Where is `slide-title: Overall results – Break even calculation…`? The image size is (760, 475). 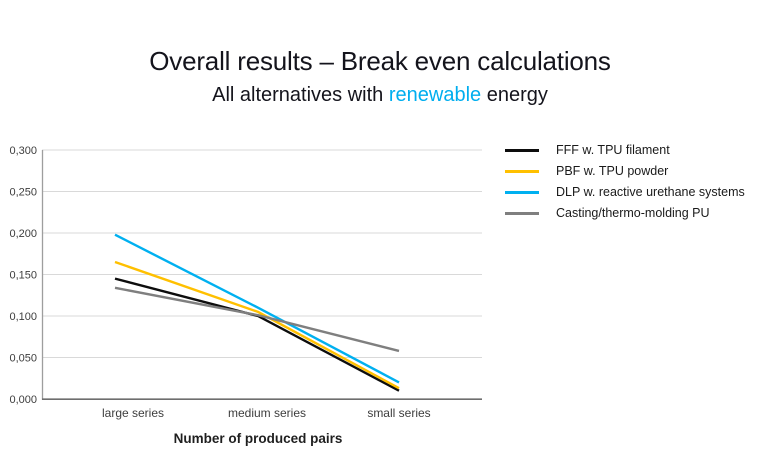 slide-title: Overall results – Break even calculation… is located at coordinates (380, 61).